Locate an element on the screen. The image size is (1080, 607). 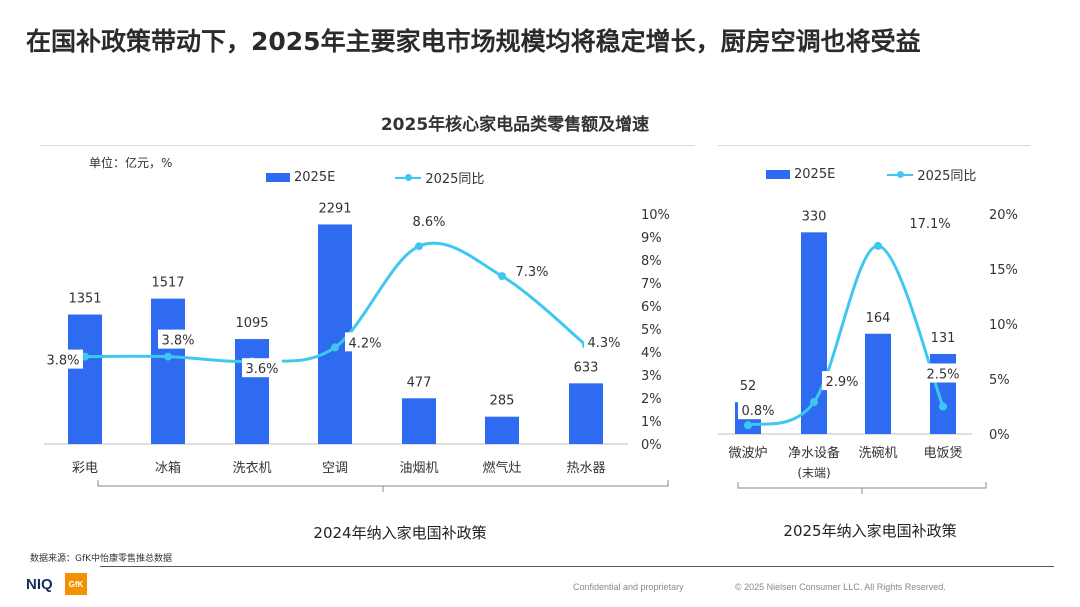
category-label: 油烟机 is located at coordinates (418, 468).